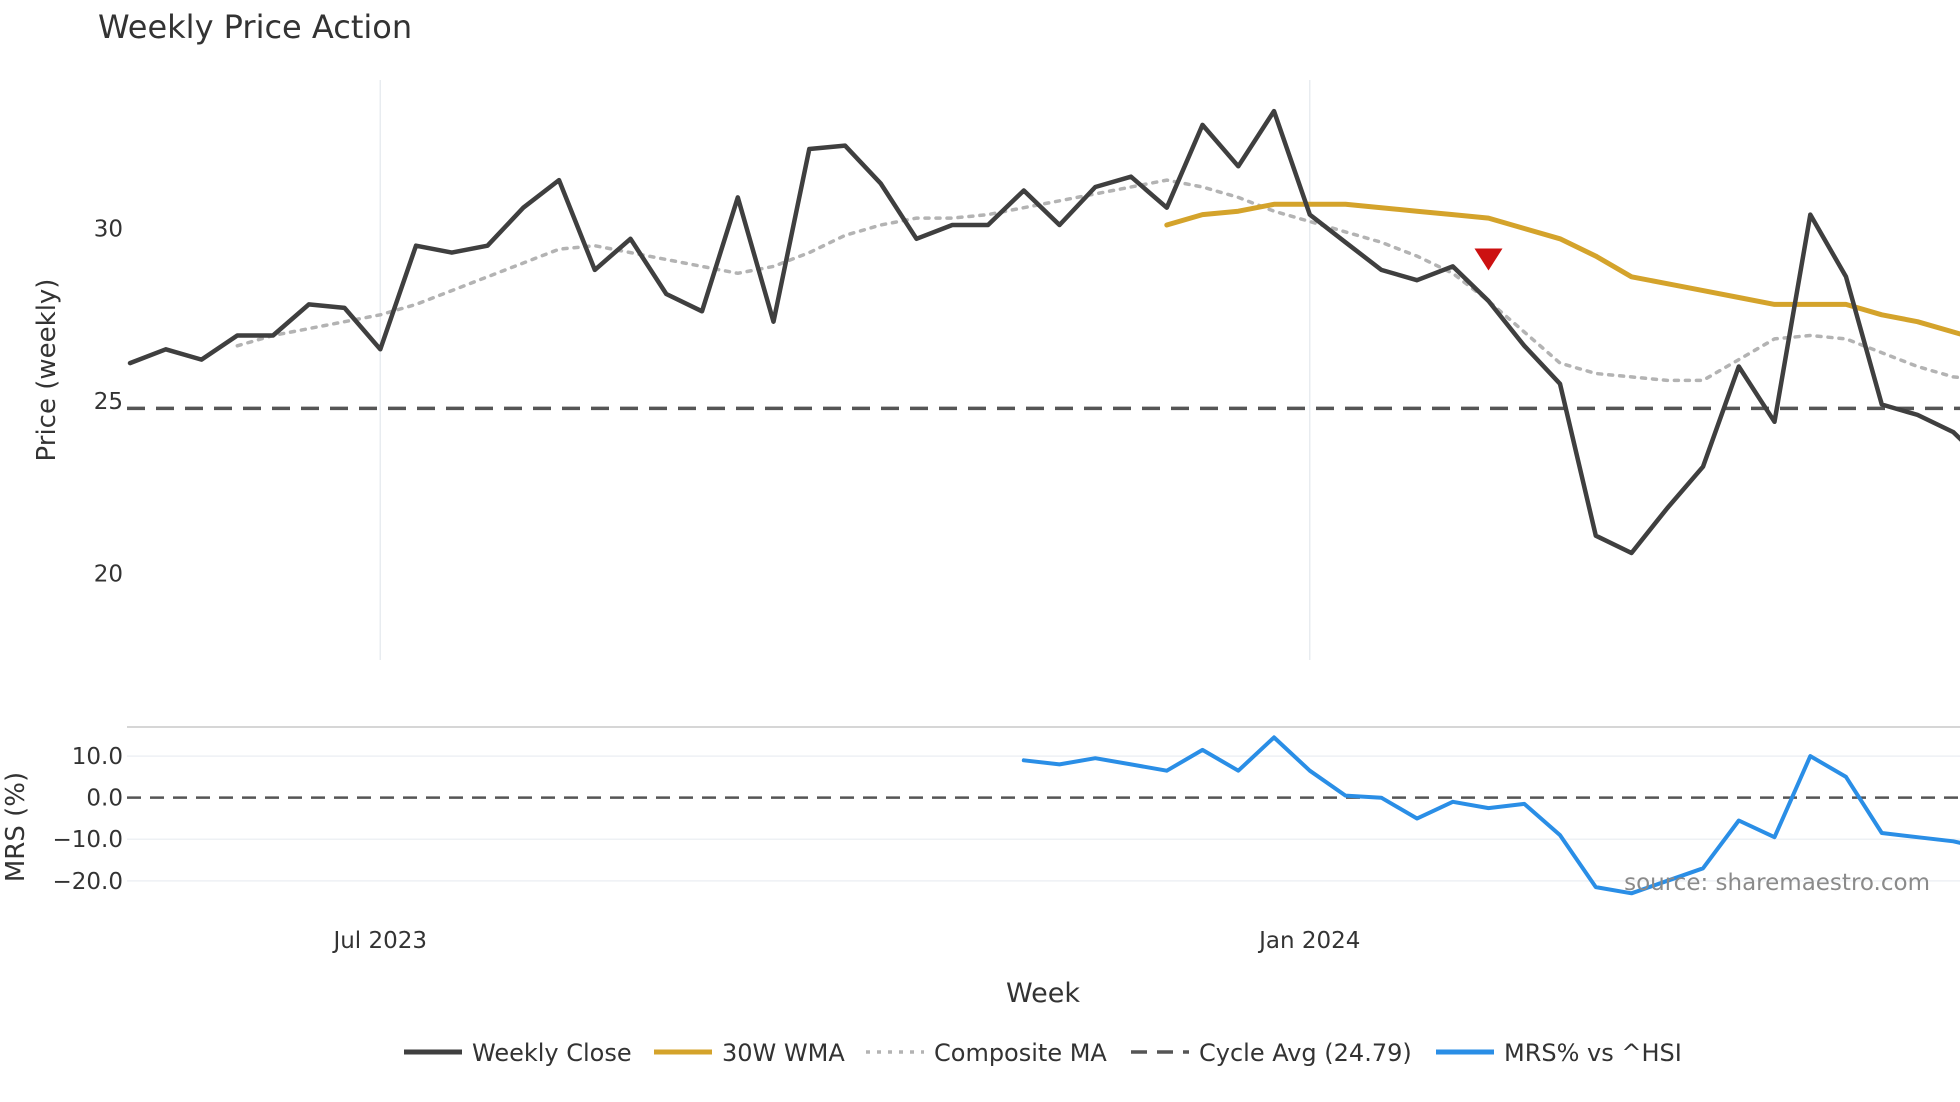  I want to click on legend-label: Cycle Avg (24.79), so click(1305, 1053).